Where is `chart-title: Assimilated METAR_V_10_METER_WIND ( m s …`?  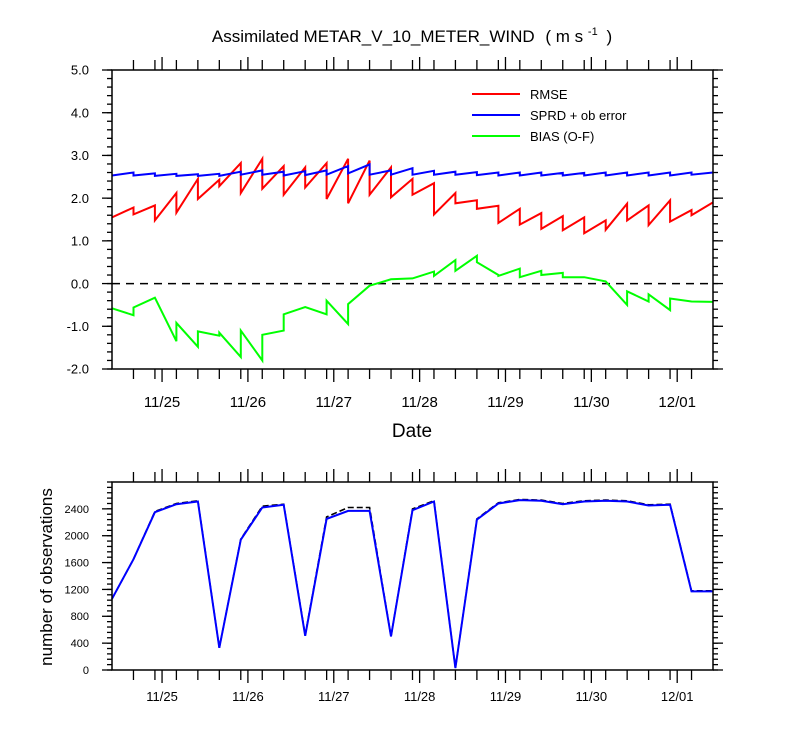 chart-title: Assimilated METAR_V_10_METER_WIND ( m s … is located at coordinates (412, 33).